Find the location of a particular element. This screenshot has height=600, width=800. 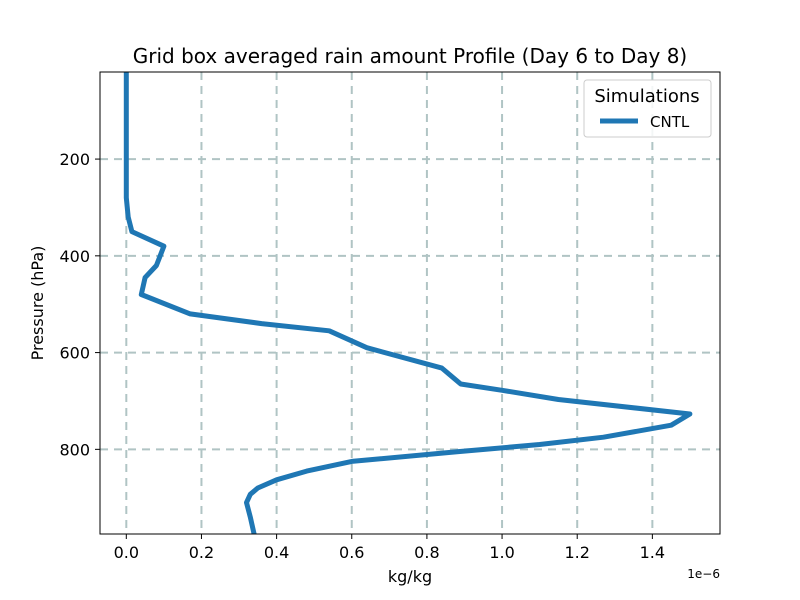

x-axis-title: kg/kg is located at coordinates (410, 576).